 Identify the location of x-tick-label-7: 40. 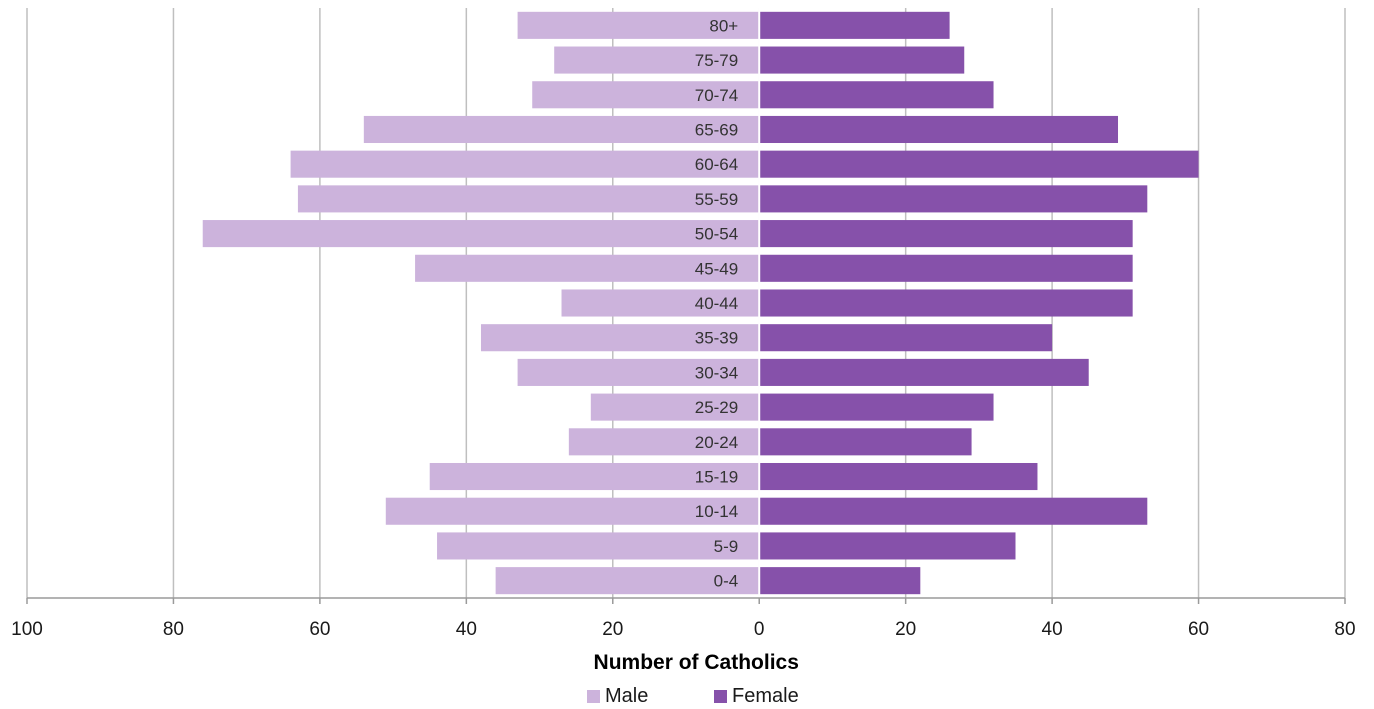
(1052, 629).